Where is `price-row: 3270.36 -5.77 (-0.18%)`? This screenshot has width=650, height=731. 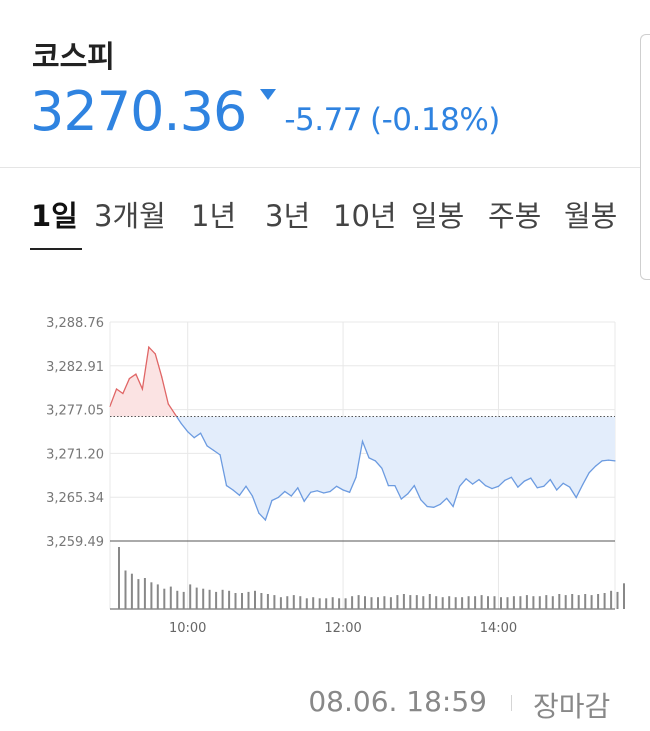
price-row: 3270.36 -5.77 (-0.18%) is located at coordinates (265, 111).